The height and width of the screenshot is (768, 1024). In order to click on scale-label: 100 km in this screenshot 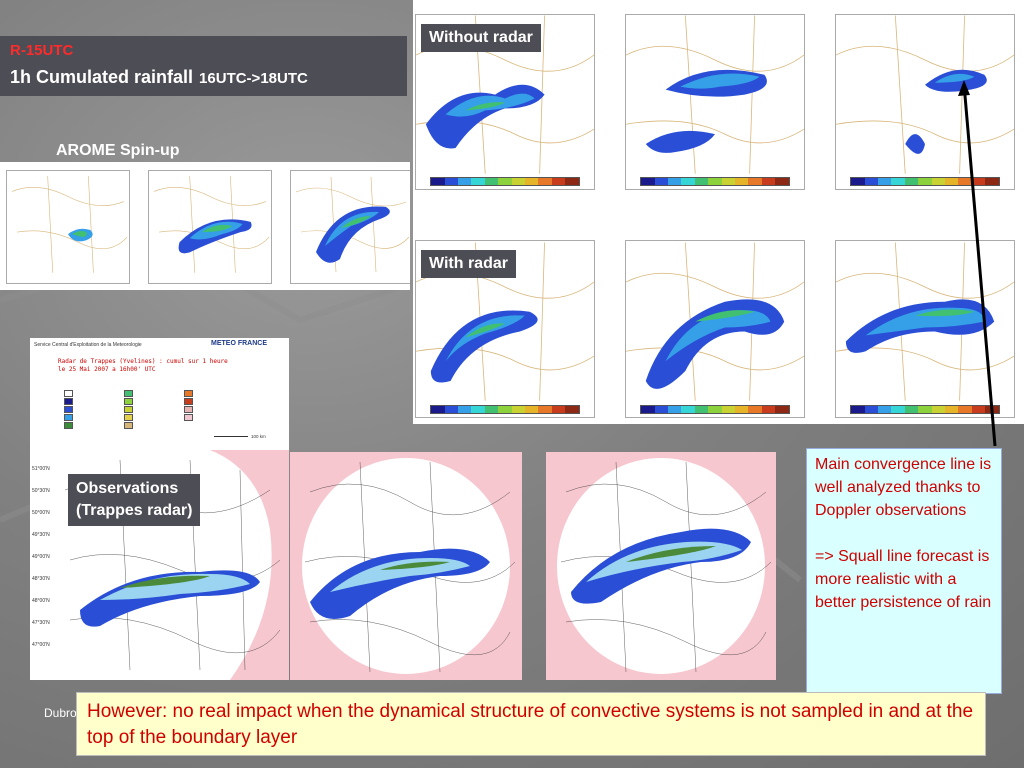, I will do `click(258, 436)`.